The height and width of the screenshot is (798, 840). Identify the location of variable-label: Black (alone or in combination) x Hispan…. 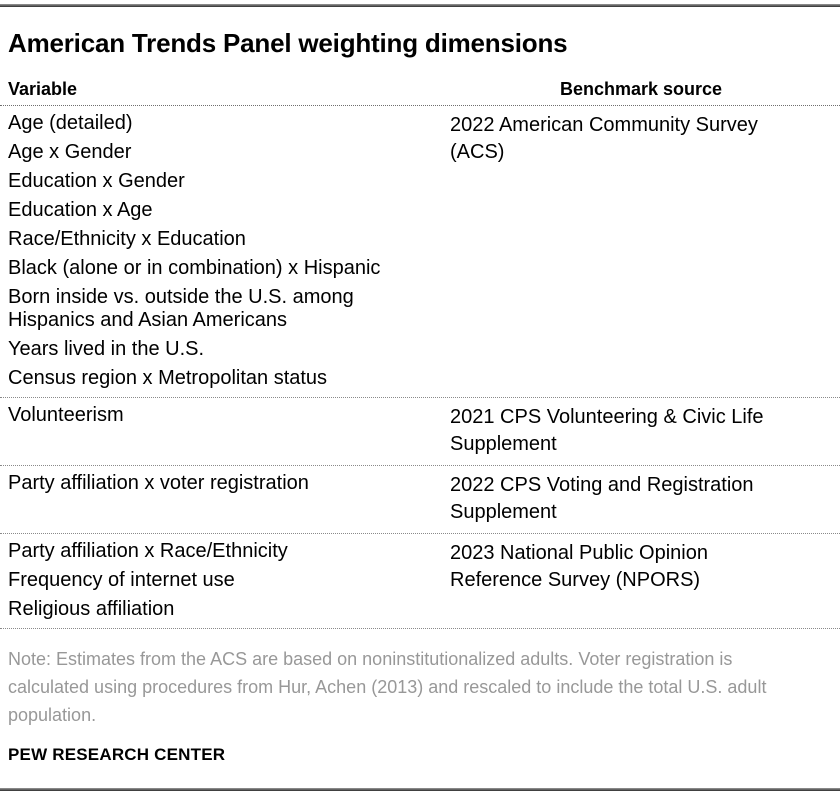
(194, 268).